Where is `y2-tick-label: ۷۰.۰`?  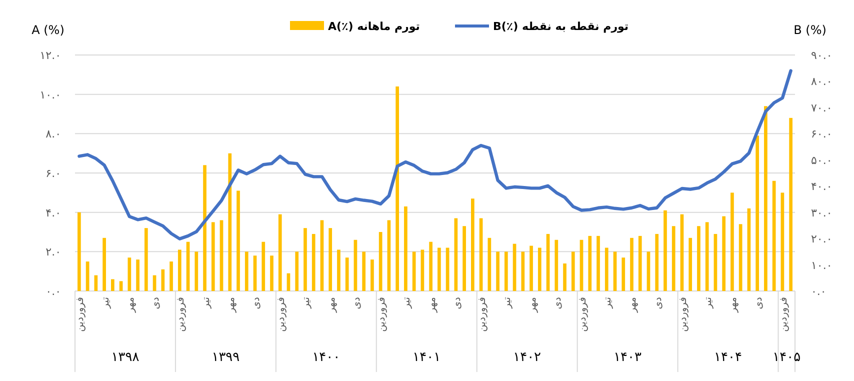 y2-tick-label: ۷۰.۰ is located at coordinates (821, 107).